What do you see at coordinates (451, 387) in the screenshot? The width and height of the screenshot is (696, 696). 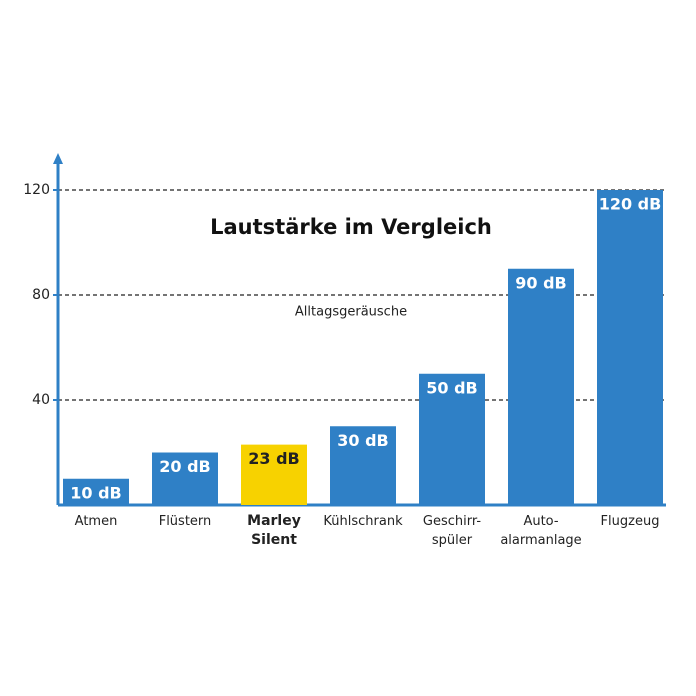 I see `value-label: 50 dB` at bounding box center [451, 387].